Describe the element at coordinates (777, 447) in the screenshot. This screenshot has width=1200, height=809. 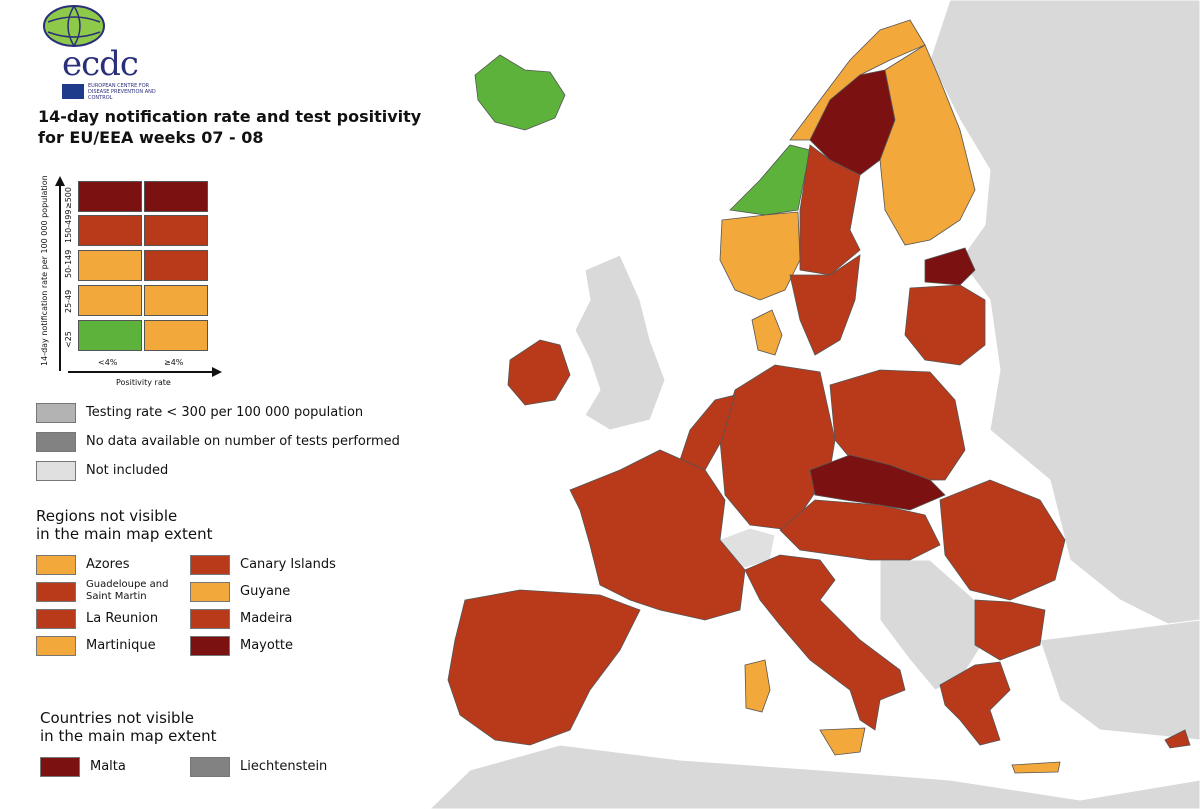
I see `region-germany` at that location.